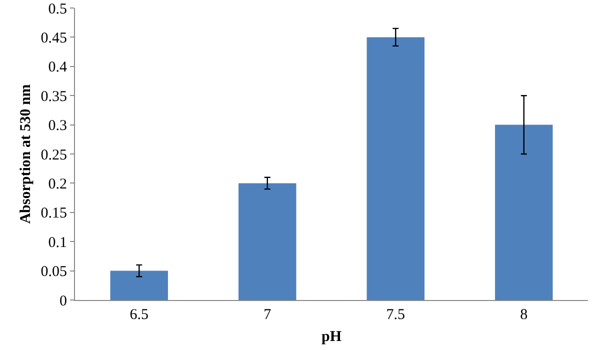  Describe the element at coordinates (139, 315) in the screenshot. I see `x-tick-label: 6.5` at that location.